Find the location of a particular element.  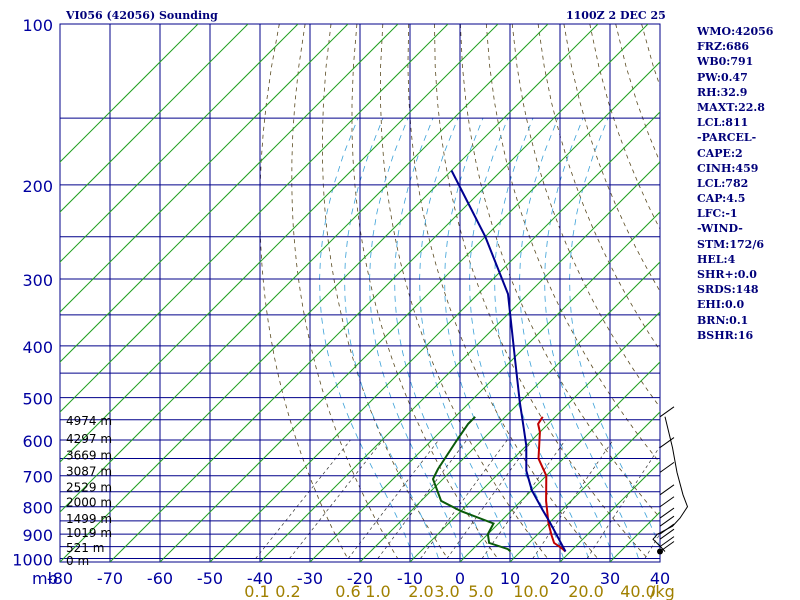

pressure-tick-label: 400 is located at coordinates (37, 347).